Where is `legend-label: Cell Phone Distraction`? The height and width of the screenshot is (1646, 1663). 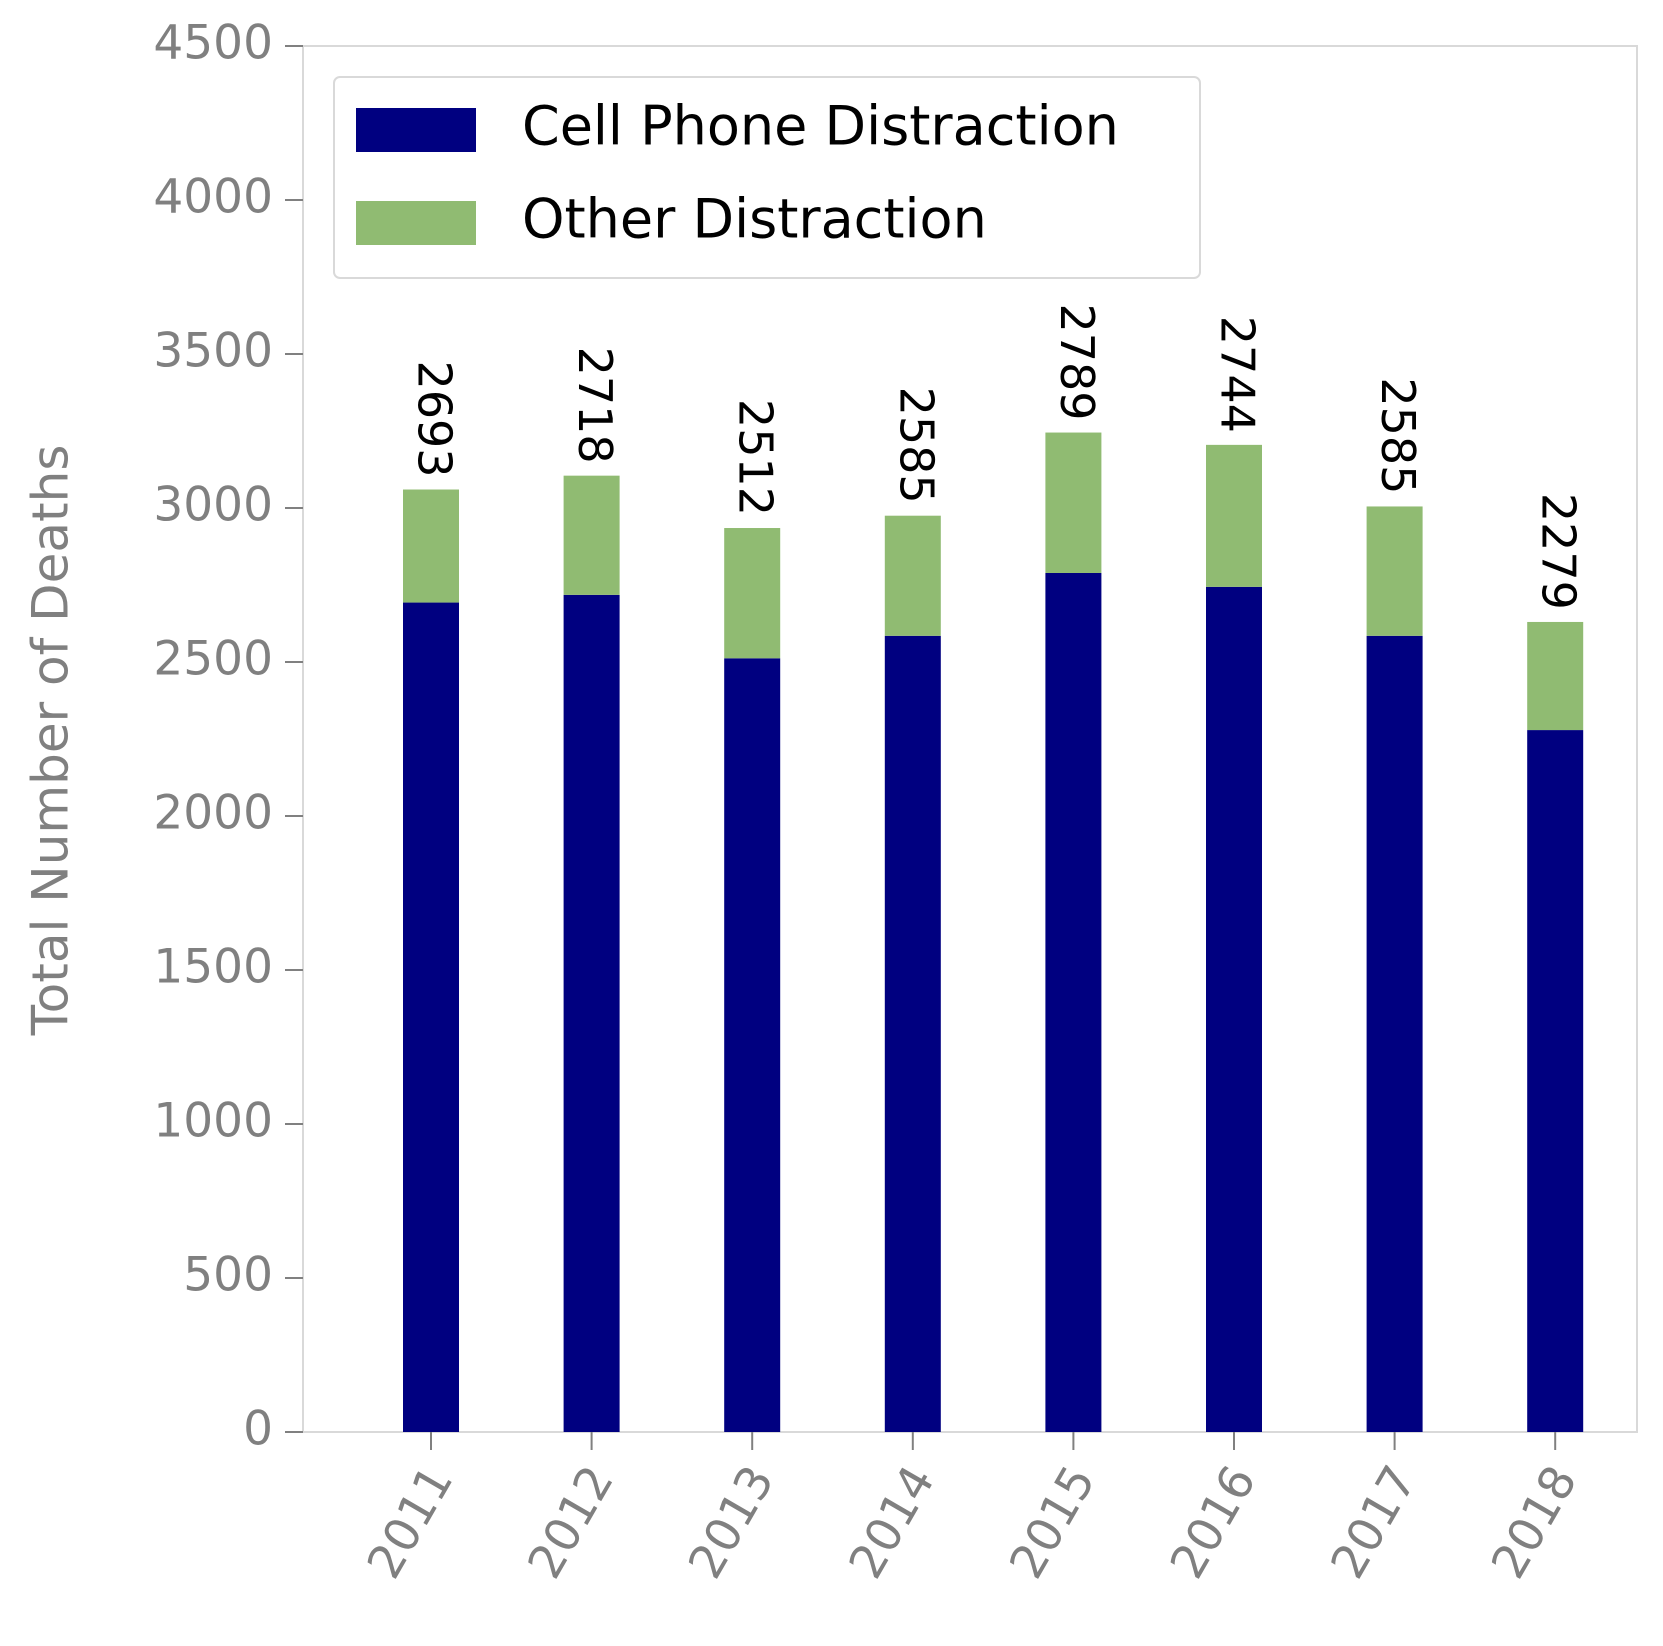
legend-label: Cell Phone Distraction is located at coordinates (820, 126).